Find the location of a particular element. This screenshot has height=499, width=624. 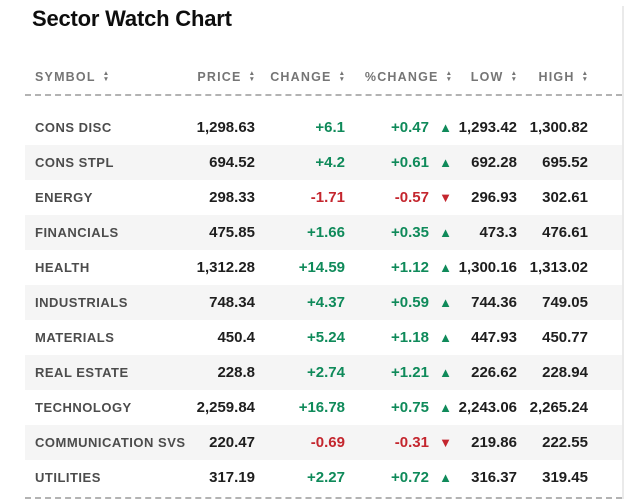

low-cell: 1,300.16 is located at coordinates (487, 267).